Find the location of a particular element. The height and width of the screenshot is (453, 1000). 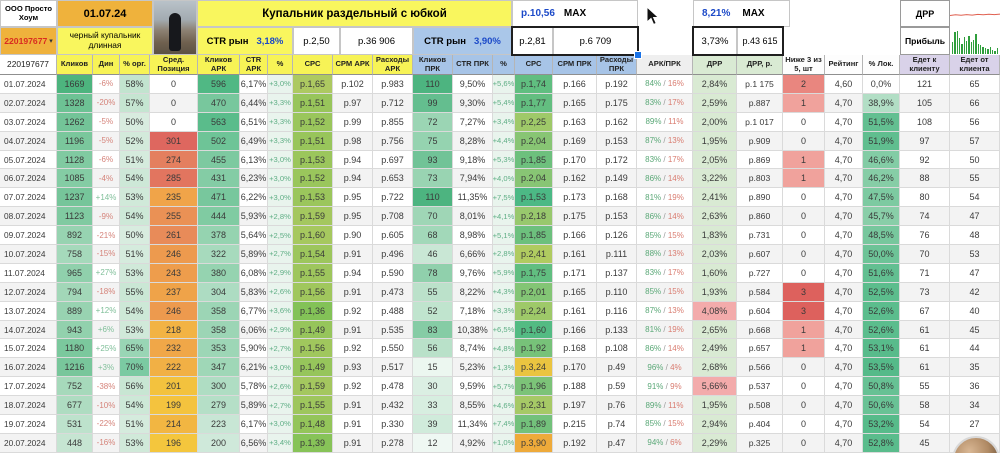

cell-ctr_prk: 11,34% is located at coordinates (473, 424).